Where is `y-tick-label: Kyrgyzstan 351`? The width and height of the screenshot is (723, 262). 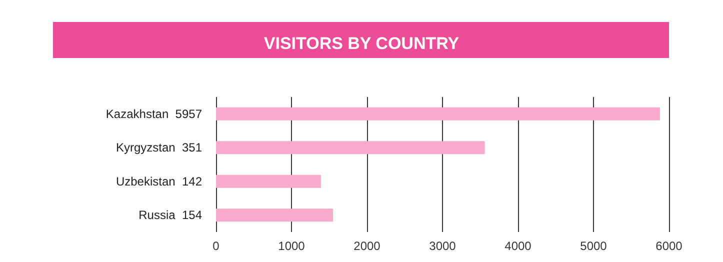
y-tick-label: Kyrgyzstan 351 is located at coordinates (159, 147).